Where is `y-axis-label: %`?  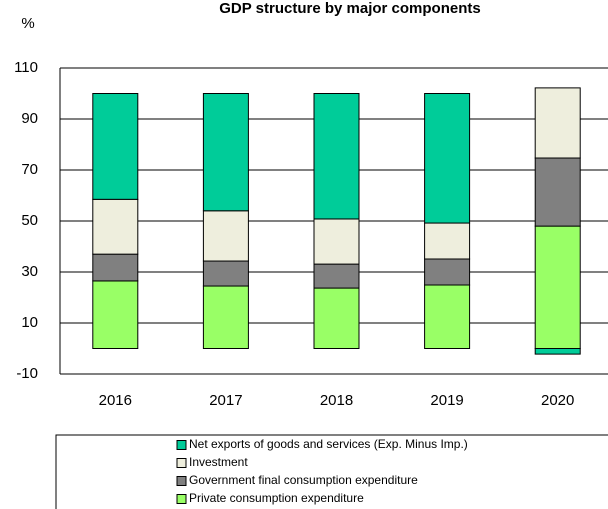 y-axis-label: % is located at coordinates (27, 23).